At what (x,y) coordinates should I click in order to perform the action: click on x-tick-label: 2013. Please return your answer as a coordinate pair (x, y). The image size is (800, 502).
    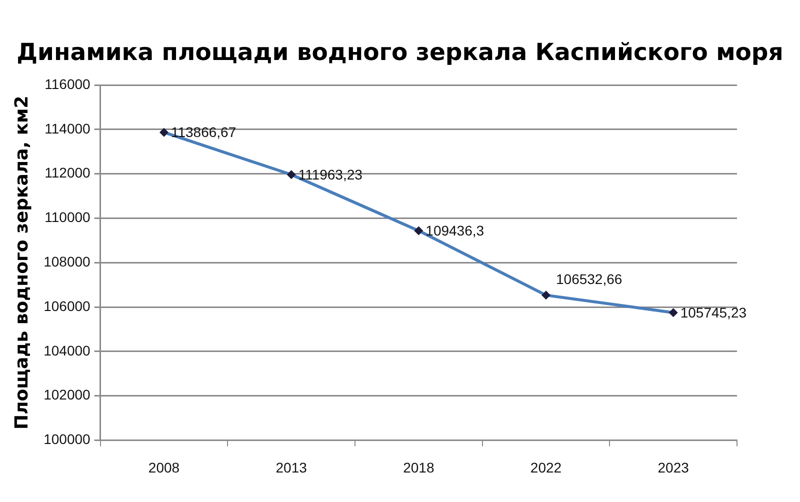
    Looking at the image, I should click on (292, 467).